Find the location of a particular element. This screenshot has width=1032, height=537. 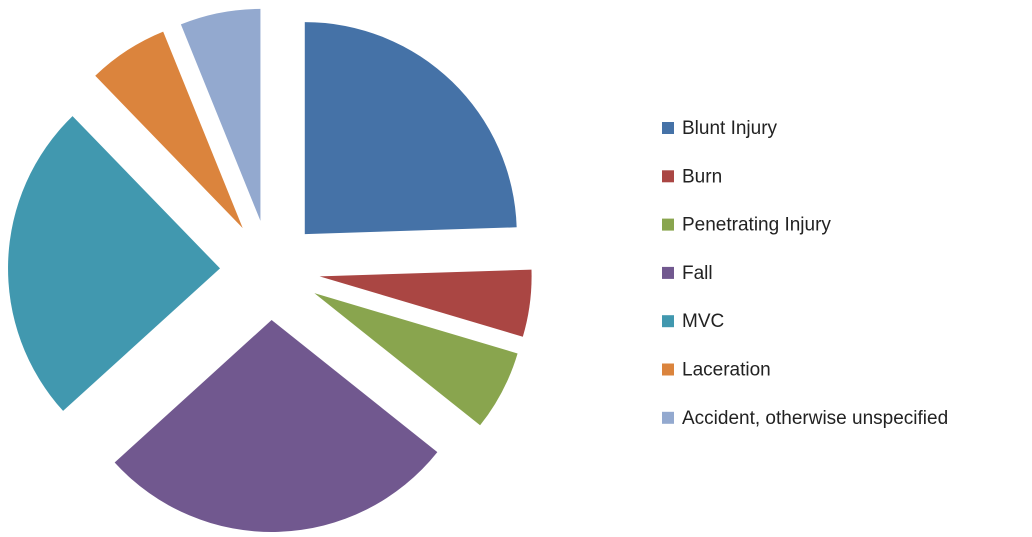

legend-label: Accident, otherwise unspecified is located at coordinates (815, 418).